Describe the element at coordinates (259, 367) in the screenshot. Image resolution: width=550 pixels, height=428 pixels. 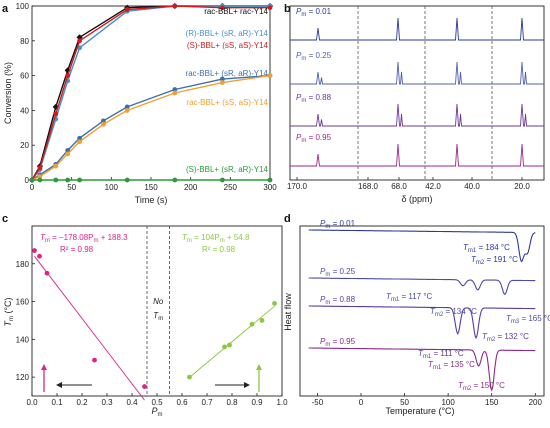
I see `panel-c-green-arrowhead` at that location.